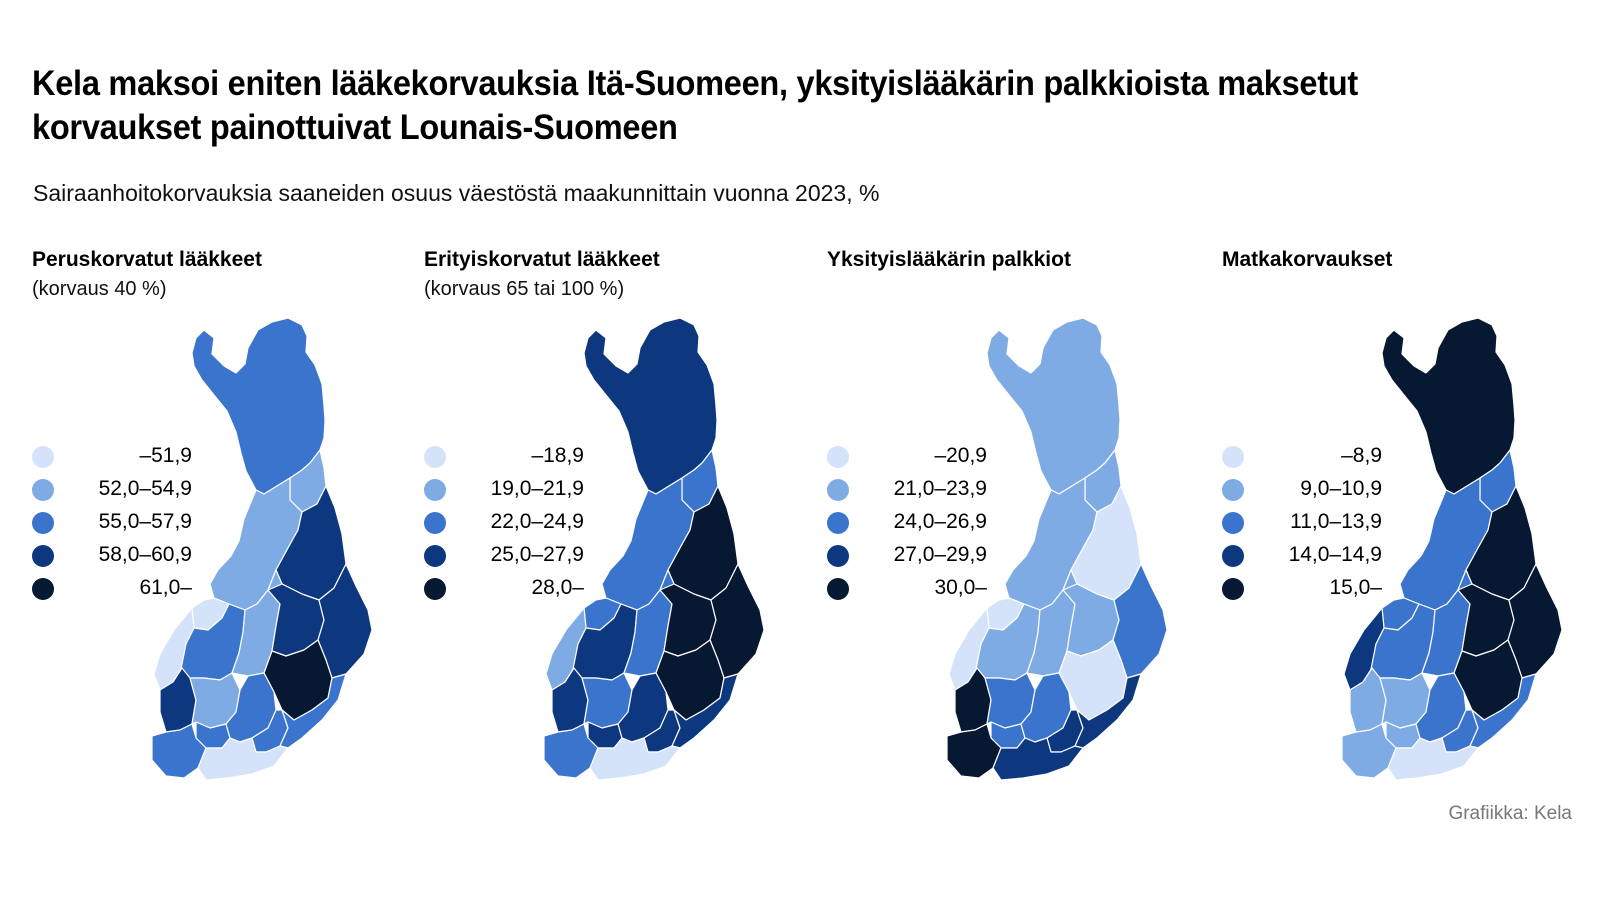  What do you see at coordinates (112, 590) in the screenshot?
I see `legend-item: 61,0–` at bounding box center [112, 590].